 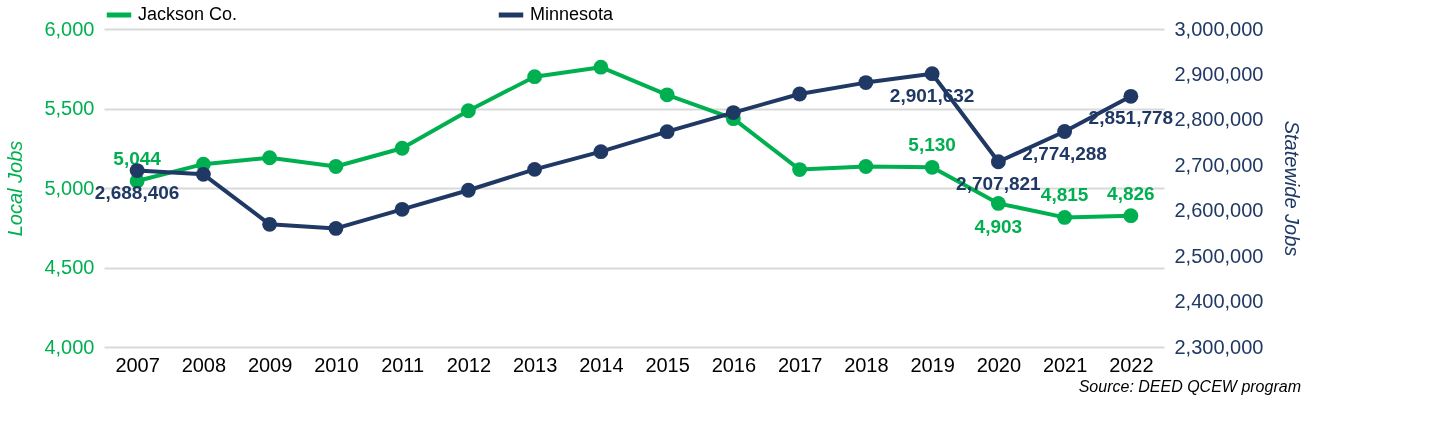 What do you see at coordinates (866, 364) in the screenshot?
I see `x-tick-label: 2018` at bounding box center [866, 364].